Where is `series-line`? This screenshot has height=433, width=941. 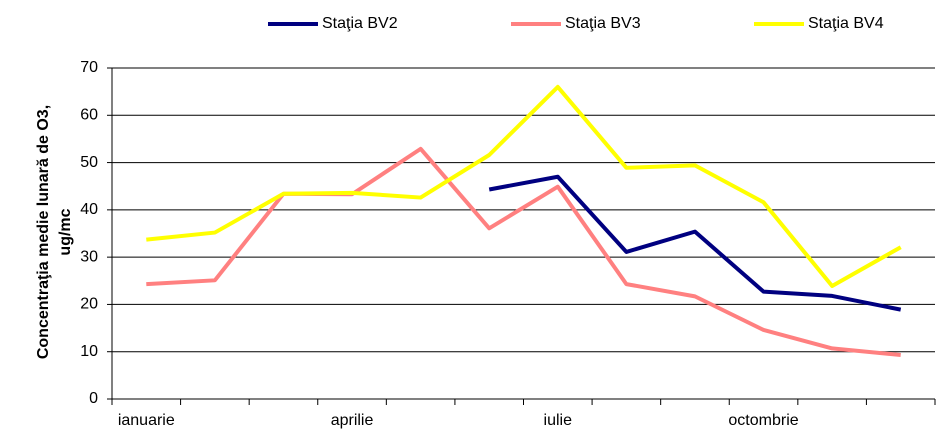
series-line is located at coordinates (695, 243).